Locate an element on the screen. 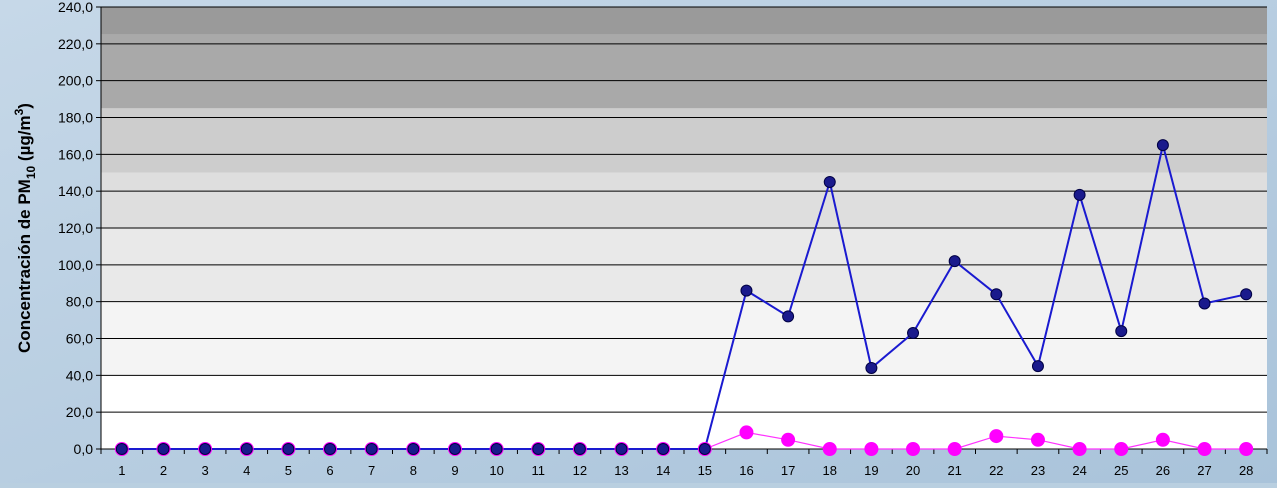 The height and width of the screenshot is (488, 1277). y-axis-label-middle: (µg/m is located at coordinates (24, 140).